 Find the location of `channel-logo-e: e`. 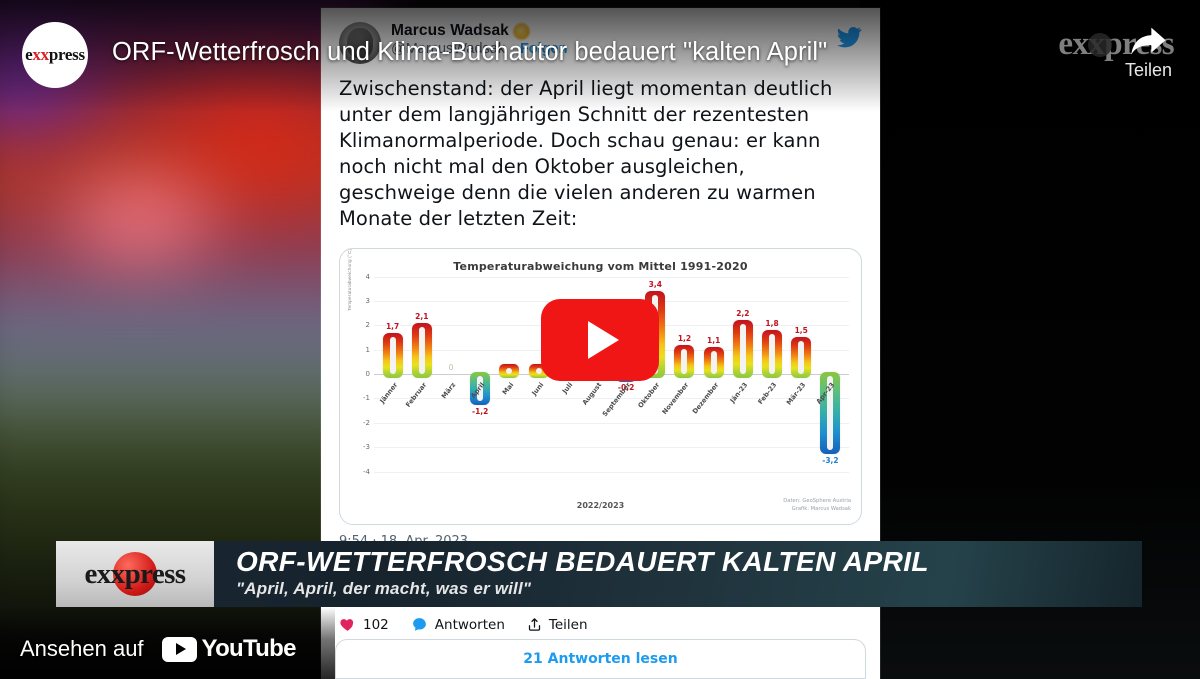

channel-logo-e: e is located at coordinates (29, 54).